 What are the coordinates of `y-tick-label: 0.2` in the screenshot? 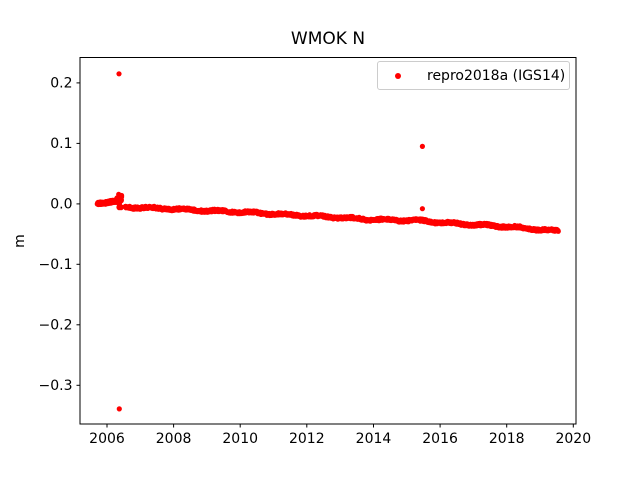 It's located at (61, 84).